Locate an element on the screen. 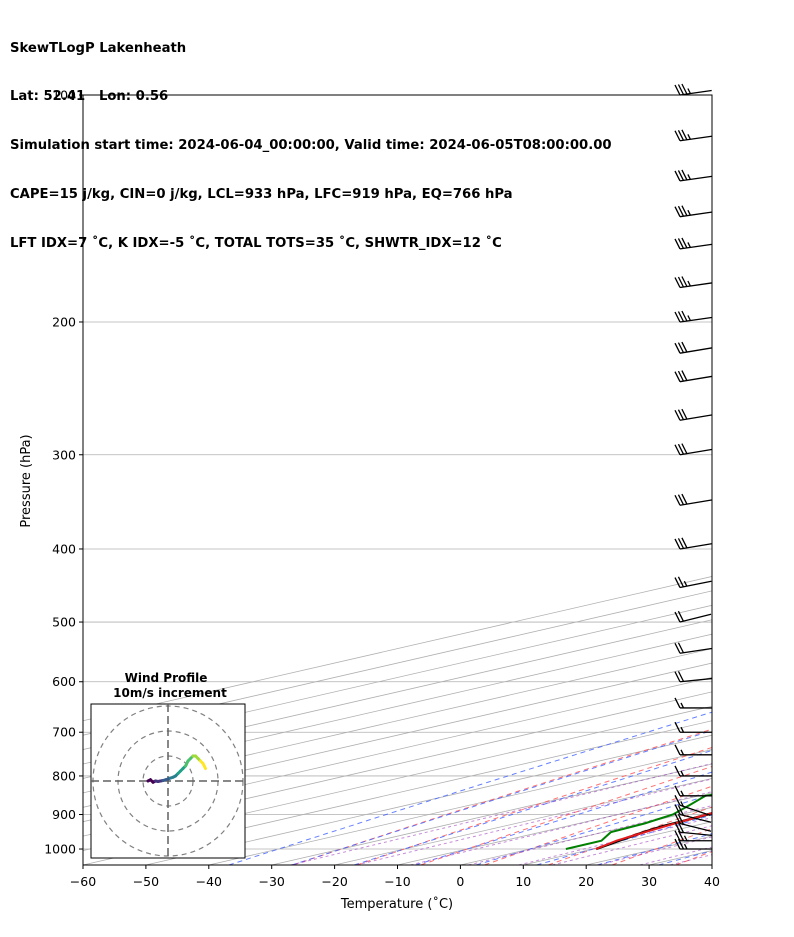 The width and height of the screenshot is (794, 937). hodograph-segment is located at coordinates (204, 766).